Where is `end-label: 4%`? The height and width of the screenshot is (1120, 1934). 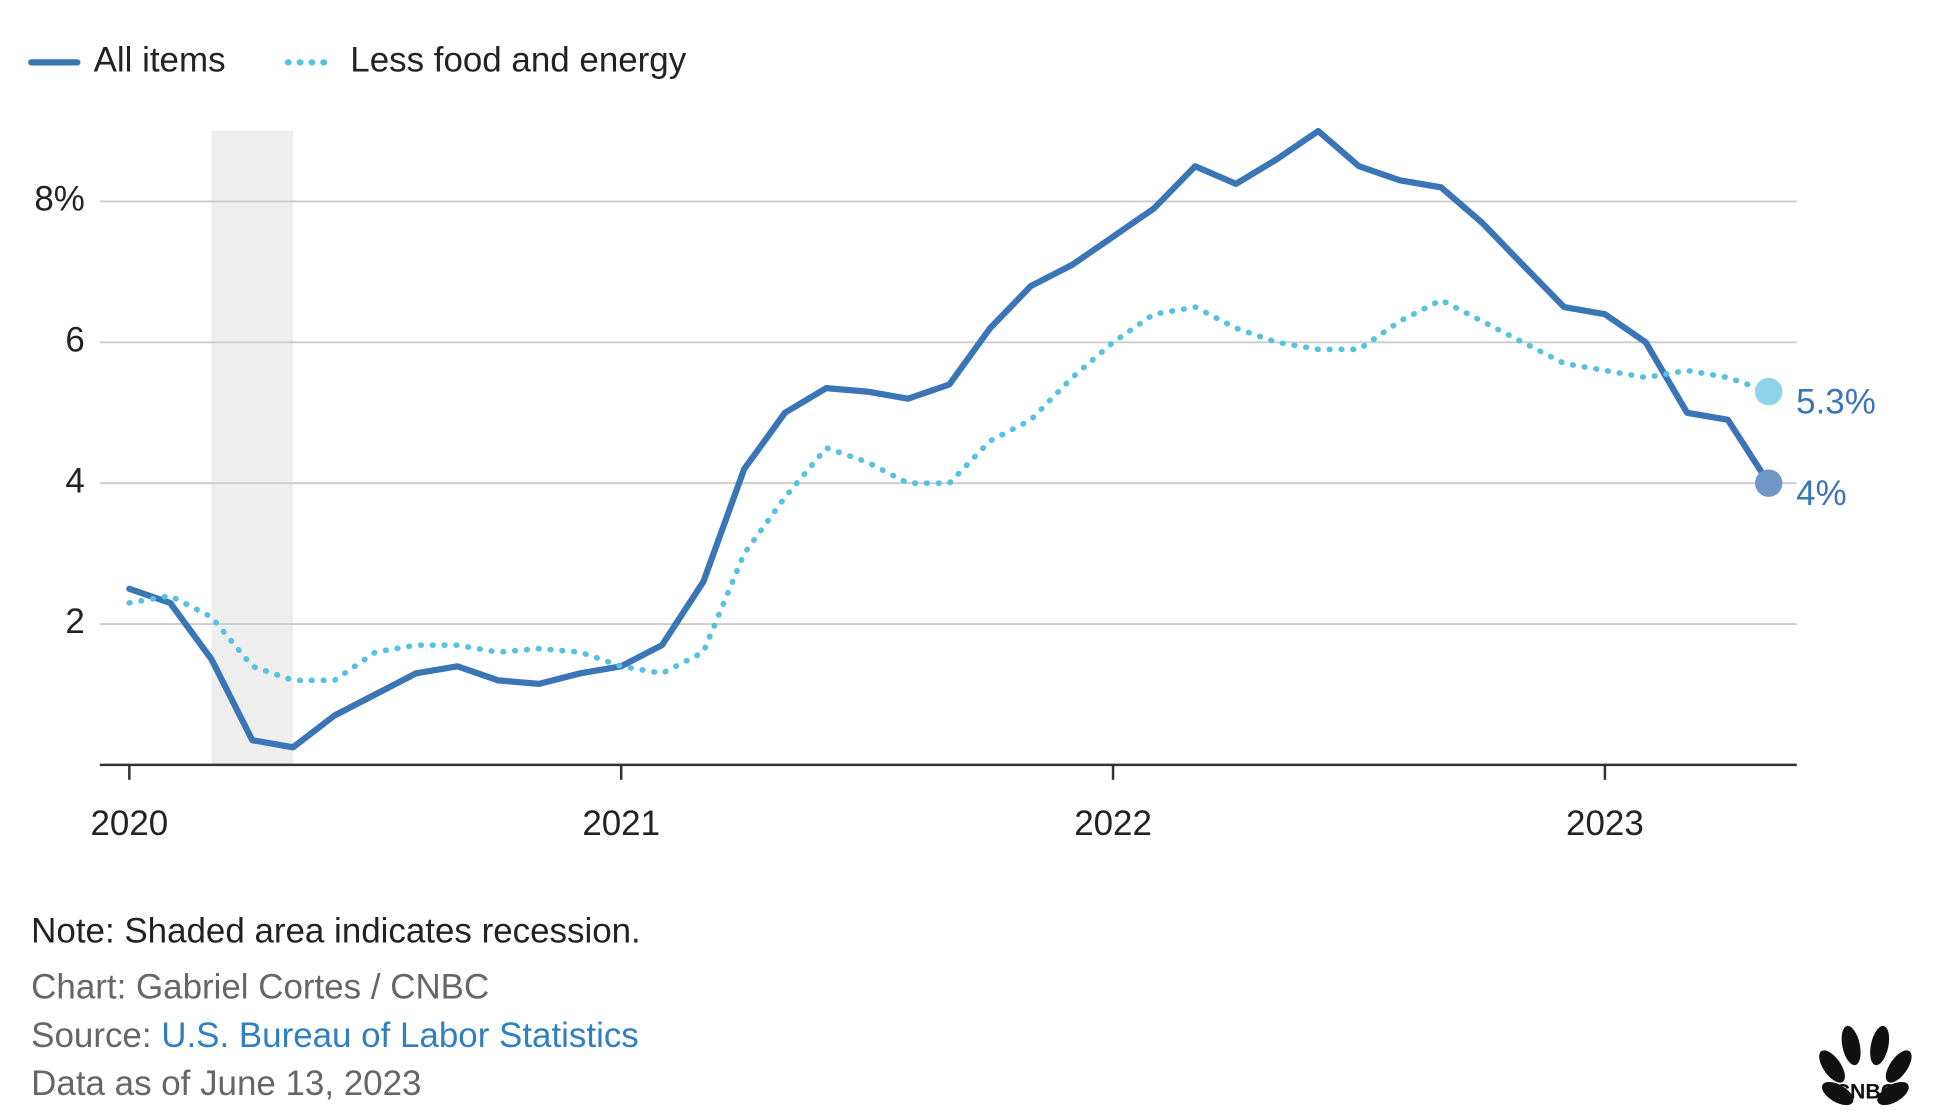 end-label: 4% is located at coordinates (1821, 493).